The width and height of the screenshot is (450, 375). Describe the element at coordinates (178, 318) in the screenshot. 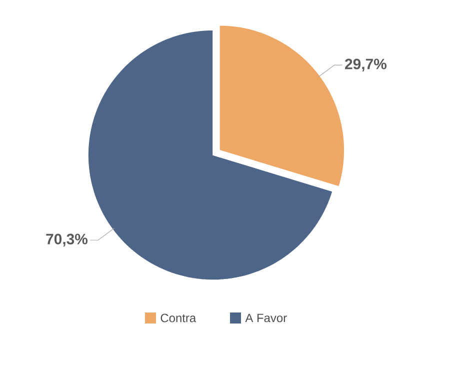

I see `legend-label: Contra` at that location.